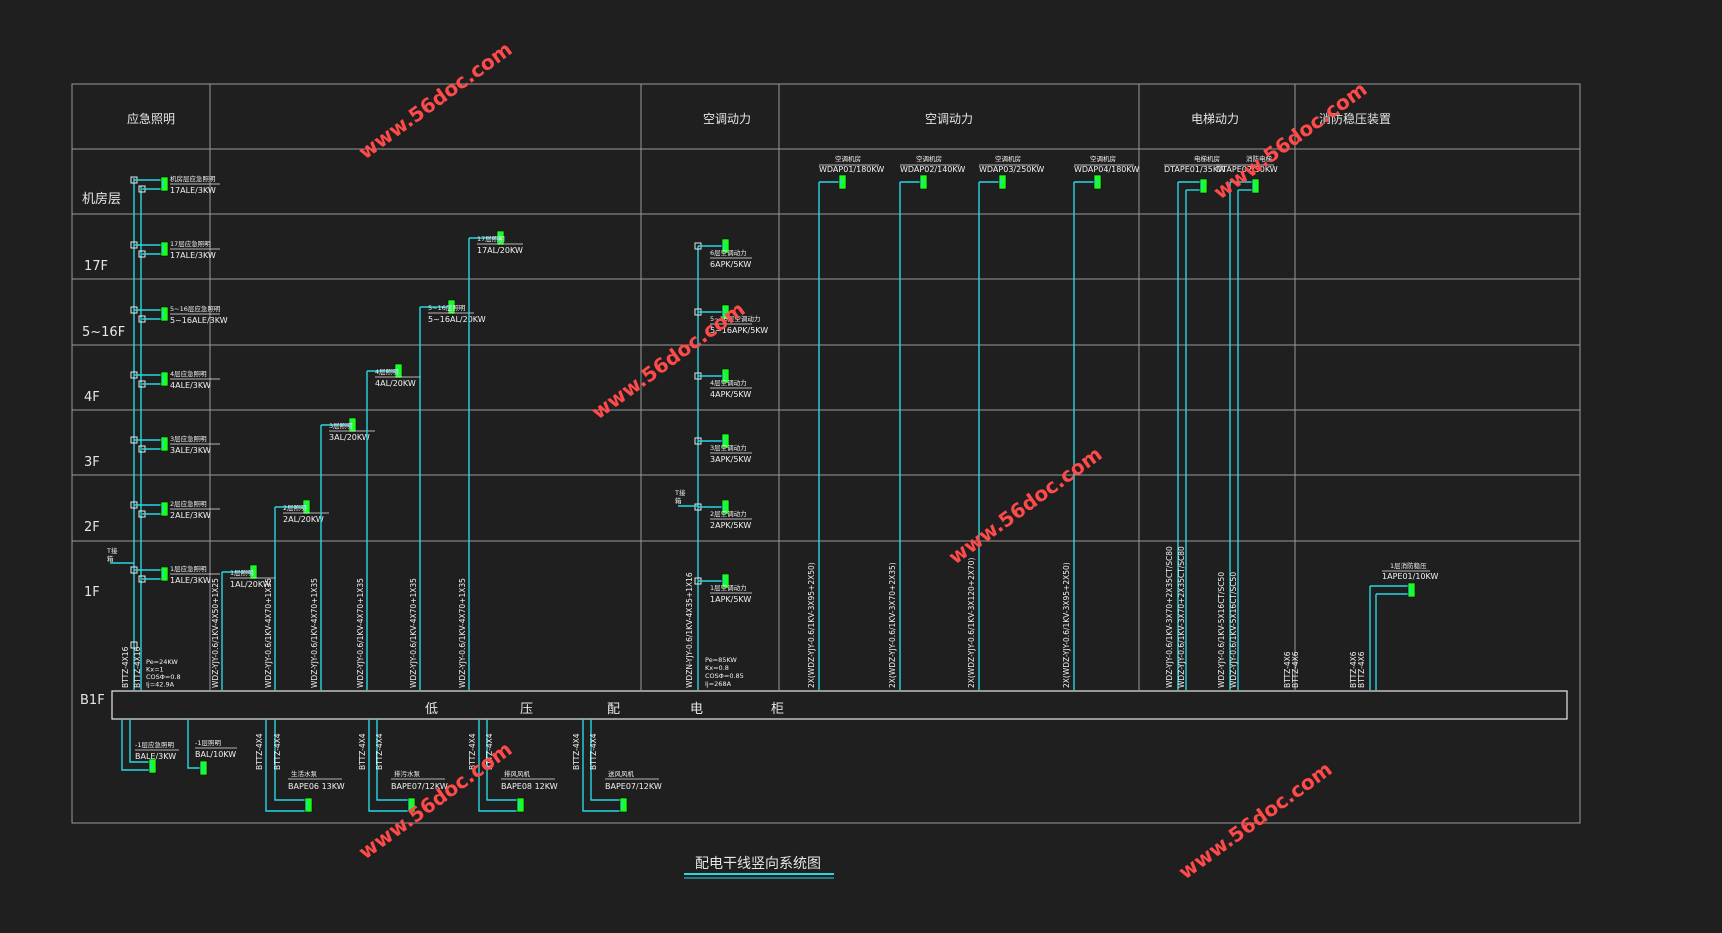 This screenshot has height=933, width=1722. I want to click on panel-name: 2层应急照明, so click(188, 503).